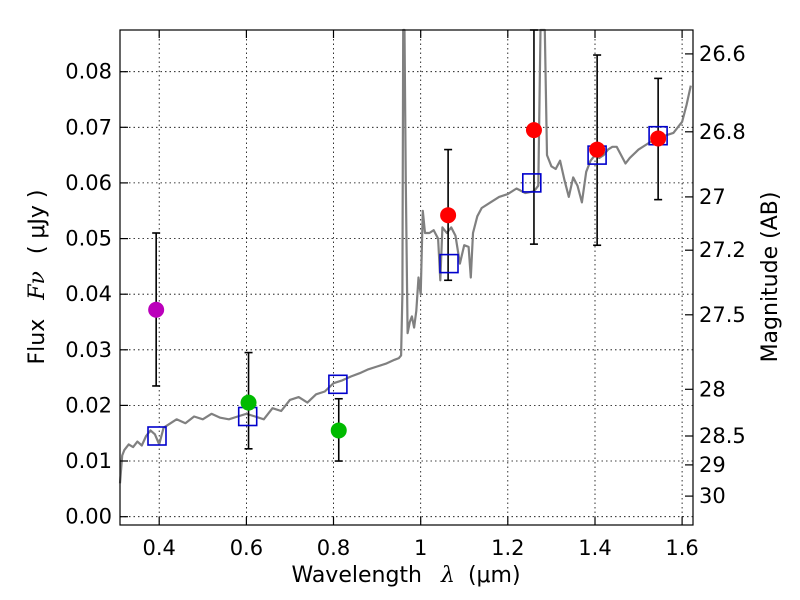  Describe the element at coordinates (712, 197) in the screenshot. I see `y2-tick-label: 27` at that location.